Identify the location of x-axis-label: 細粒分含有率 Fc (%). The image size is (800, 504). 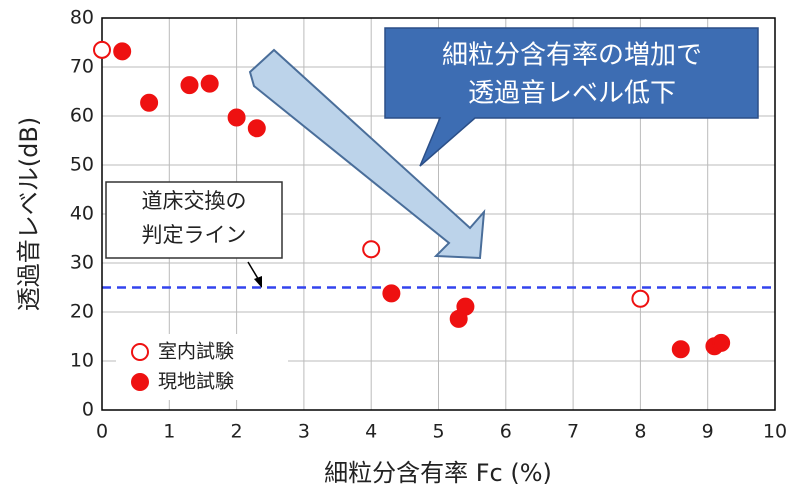
(438, 473).